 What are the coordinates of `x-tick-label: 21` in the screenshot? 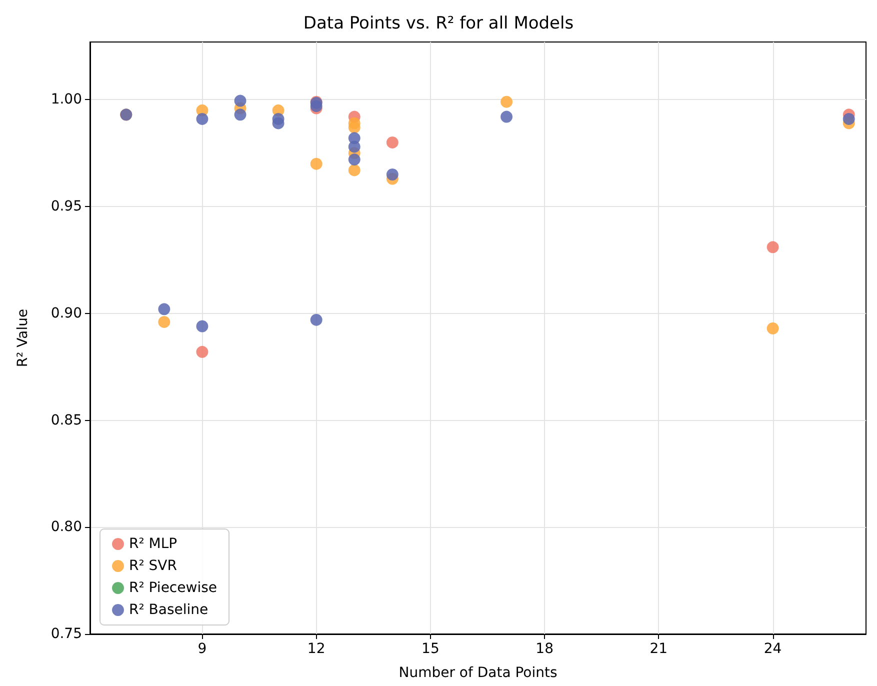 It's located at (659, 649).